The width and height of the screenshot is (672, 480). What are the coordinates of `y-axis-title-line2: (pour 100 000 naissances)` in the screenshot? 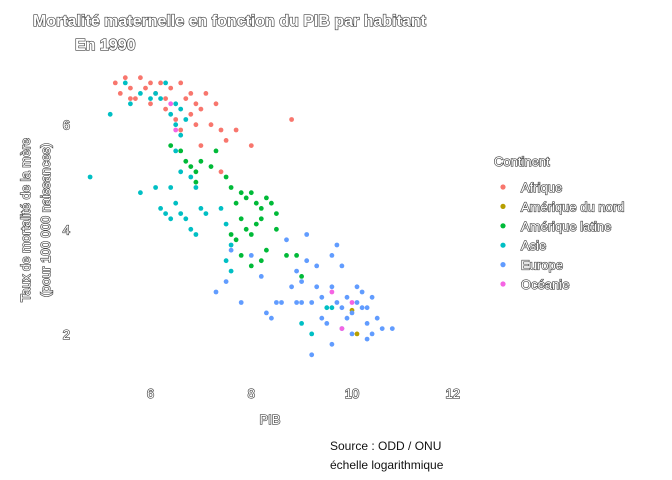 It's located at (45, 220).